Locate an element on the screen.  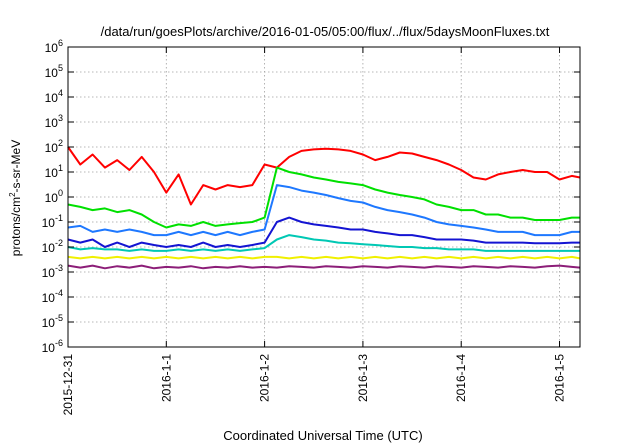
y-tick-label-exponent: 6 is located at coordinates (60, 43).